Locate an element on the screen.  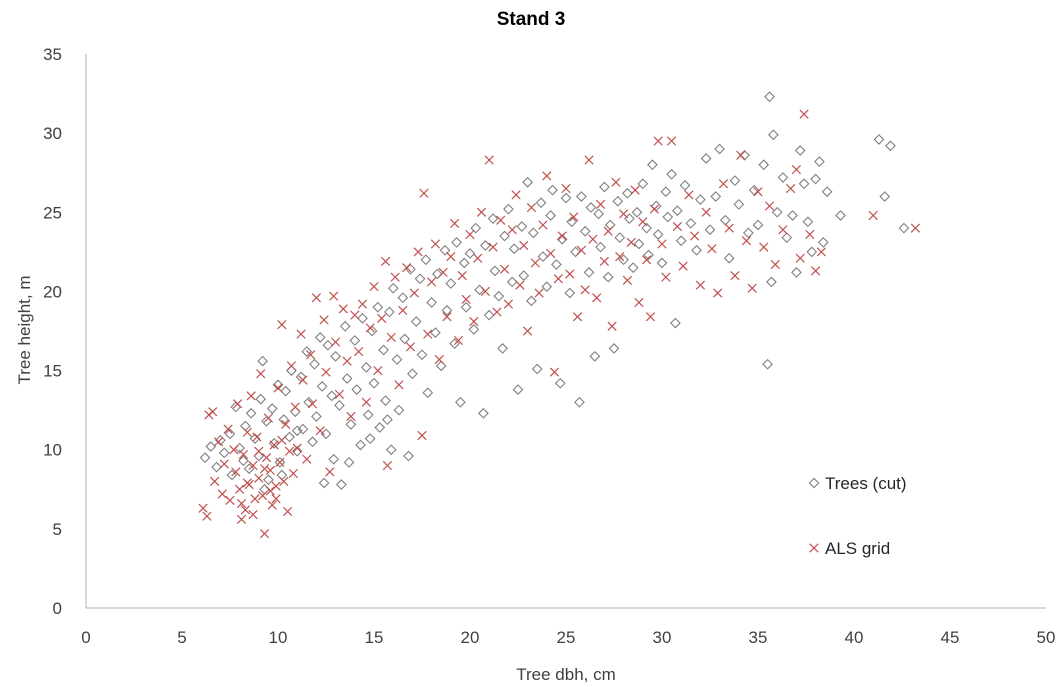
x-tick-label: 30 is located at coordinates (662, 637).